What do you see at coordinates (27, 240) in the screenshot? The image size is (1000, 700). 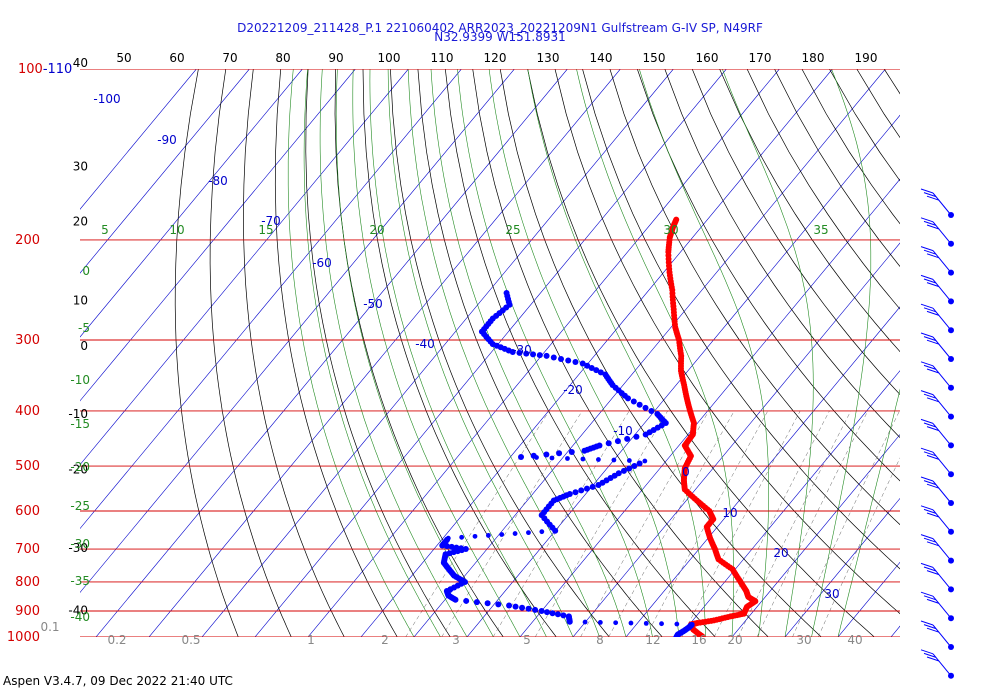 I see `pressure-label: 200` at bounding box center [27, 240].